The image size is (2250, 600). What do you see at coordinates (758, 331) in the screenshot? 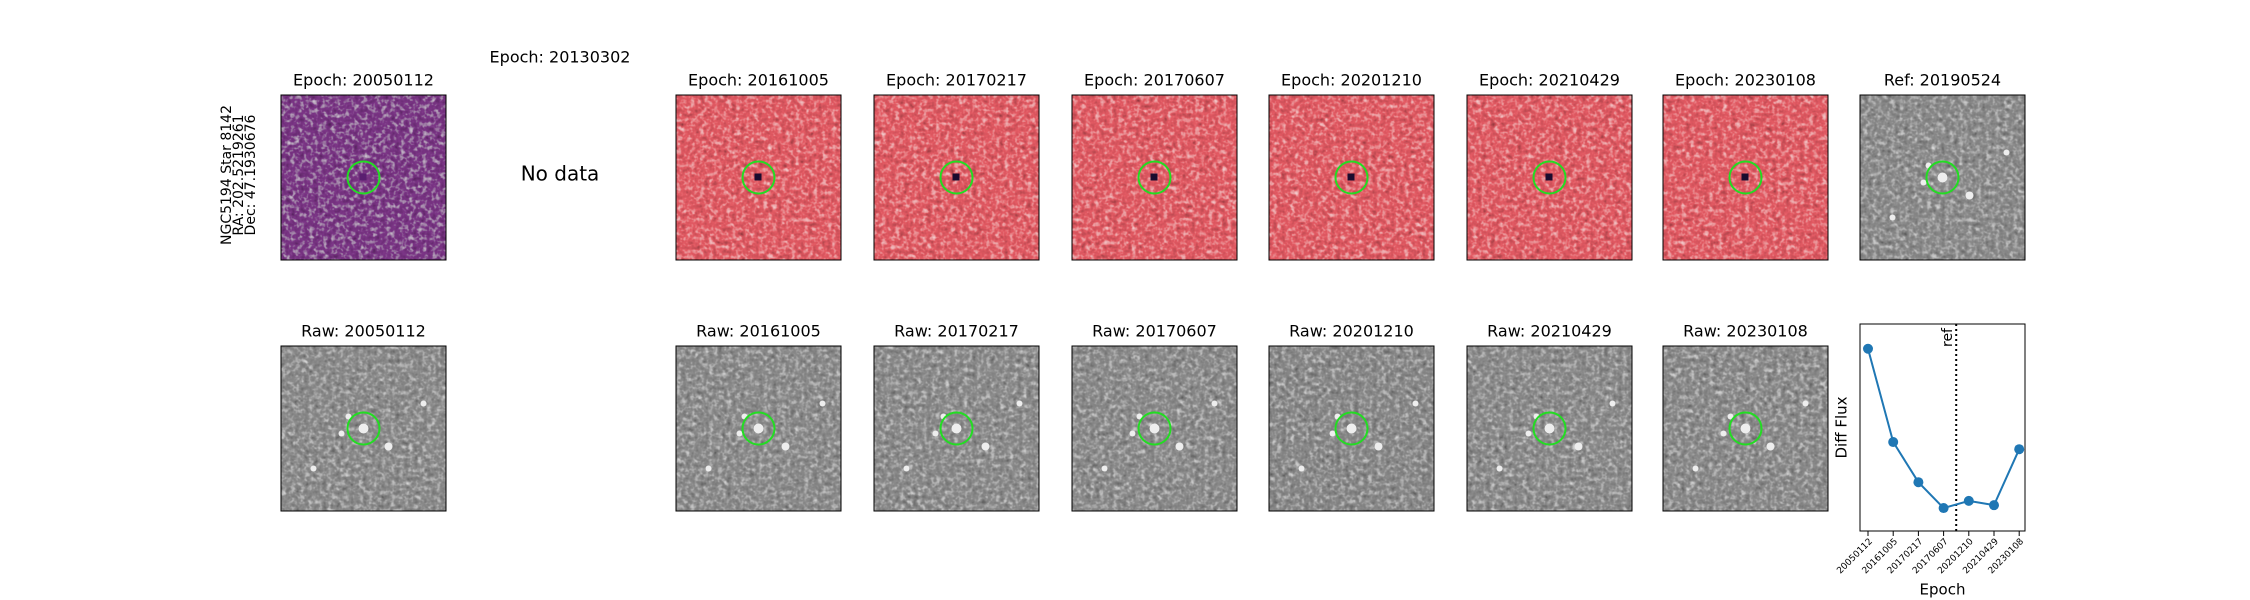
I see `panel-title: Raw: 20161005` at bounding box center [758, 331].